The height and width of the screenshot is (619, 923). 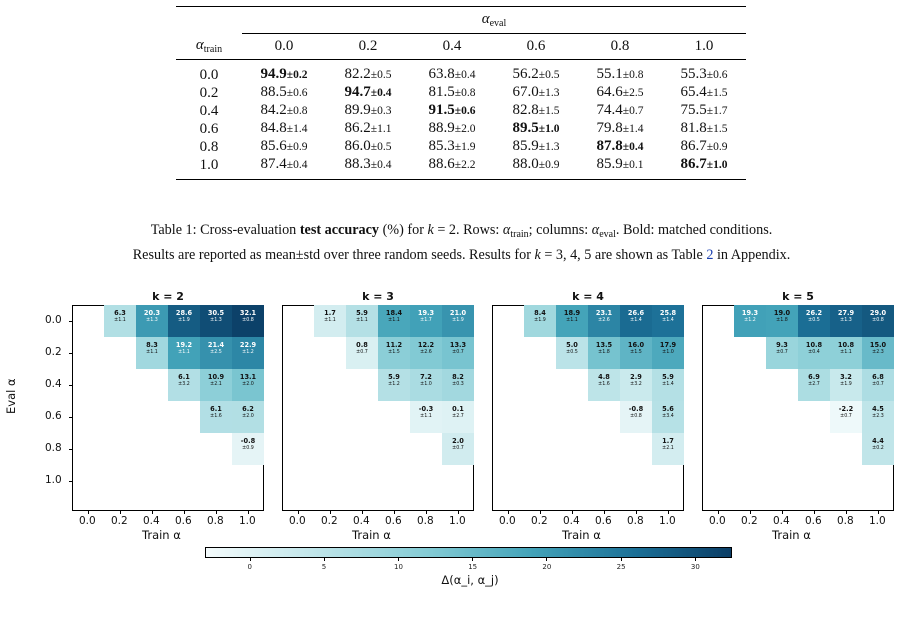 What do you see at coordinates (717, 521) in the screenshot?
I see `x-tick-label: 0.0` at bounding box center [717, 521].